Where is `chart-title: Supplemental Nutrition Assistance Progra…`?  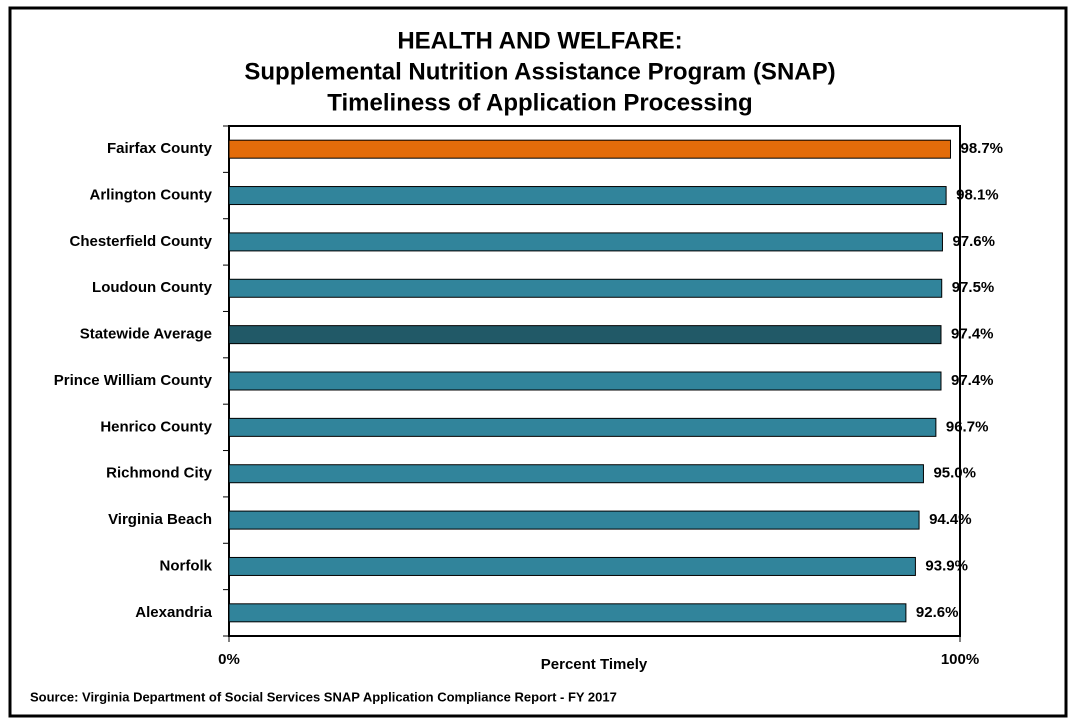
chart-title: Supplemental Nutrition Assistance Progra… is located at coordinates (539, 71).